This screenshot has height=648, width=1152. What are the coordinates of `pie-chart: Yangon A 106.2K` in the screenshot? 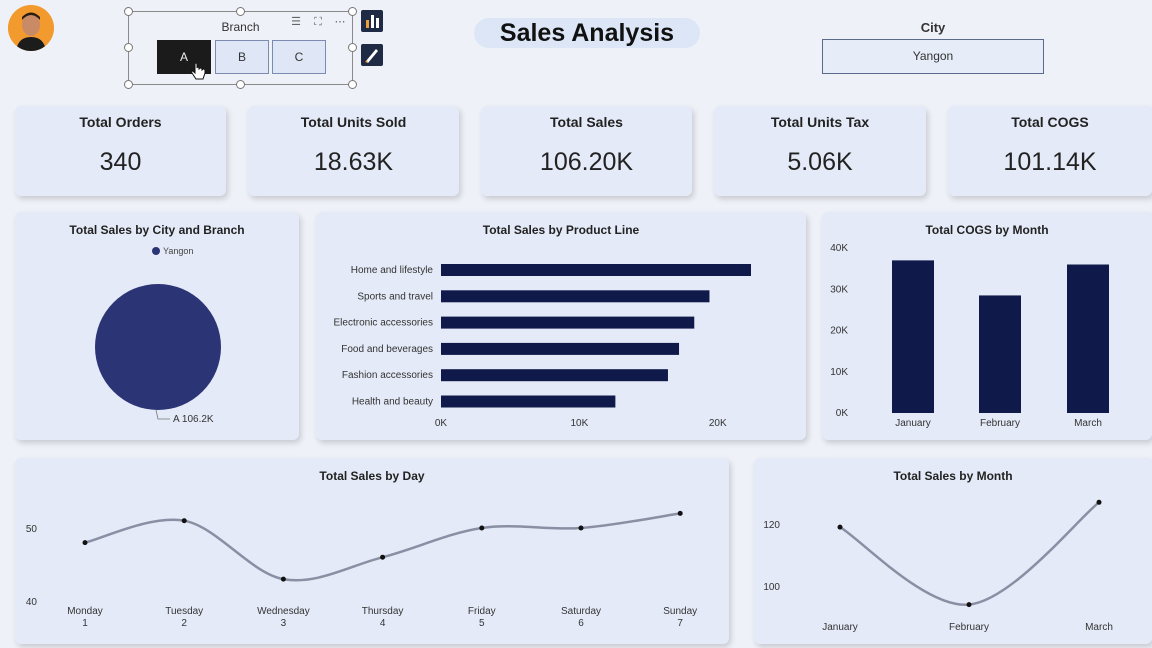 It's located at (158, 335).